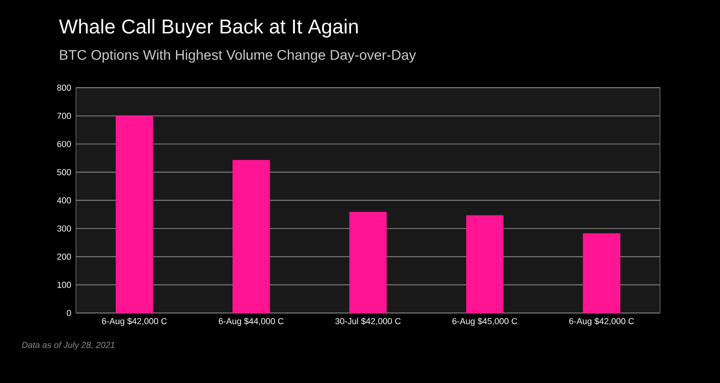 The height and width of the screenshot is (383, 720). What do you see at coordinates (238, 56) in the screenshot?
I see `chart-subtitle: BTC Options With Highest Volume Change Day-over-Day` at bounding box center [238, 56].